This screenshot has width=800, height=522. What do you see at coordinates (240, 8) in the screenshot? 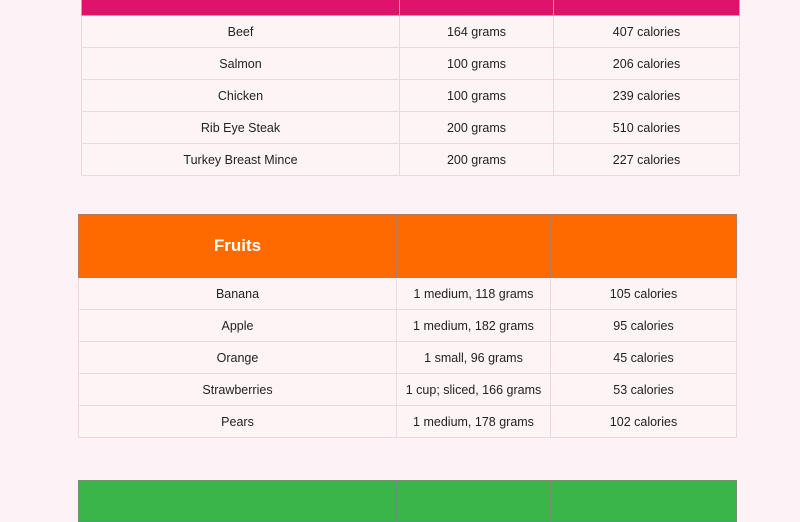
I see `meat-header-cell-food` at bounding box center [240, 8].